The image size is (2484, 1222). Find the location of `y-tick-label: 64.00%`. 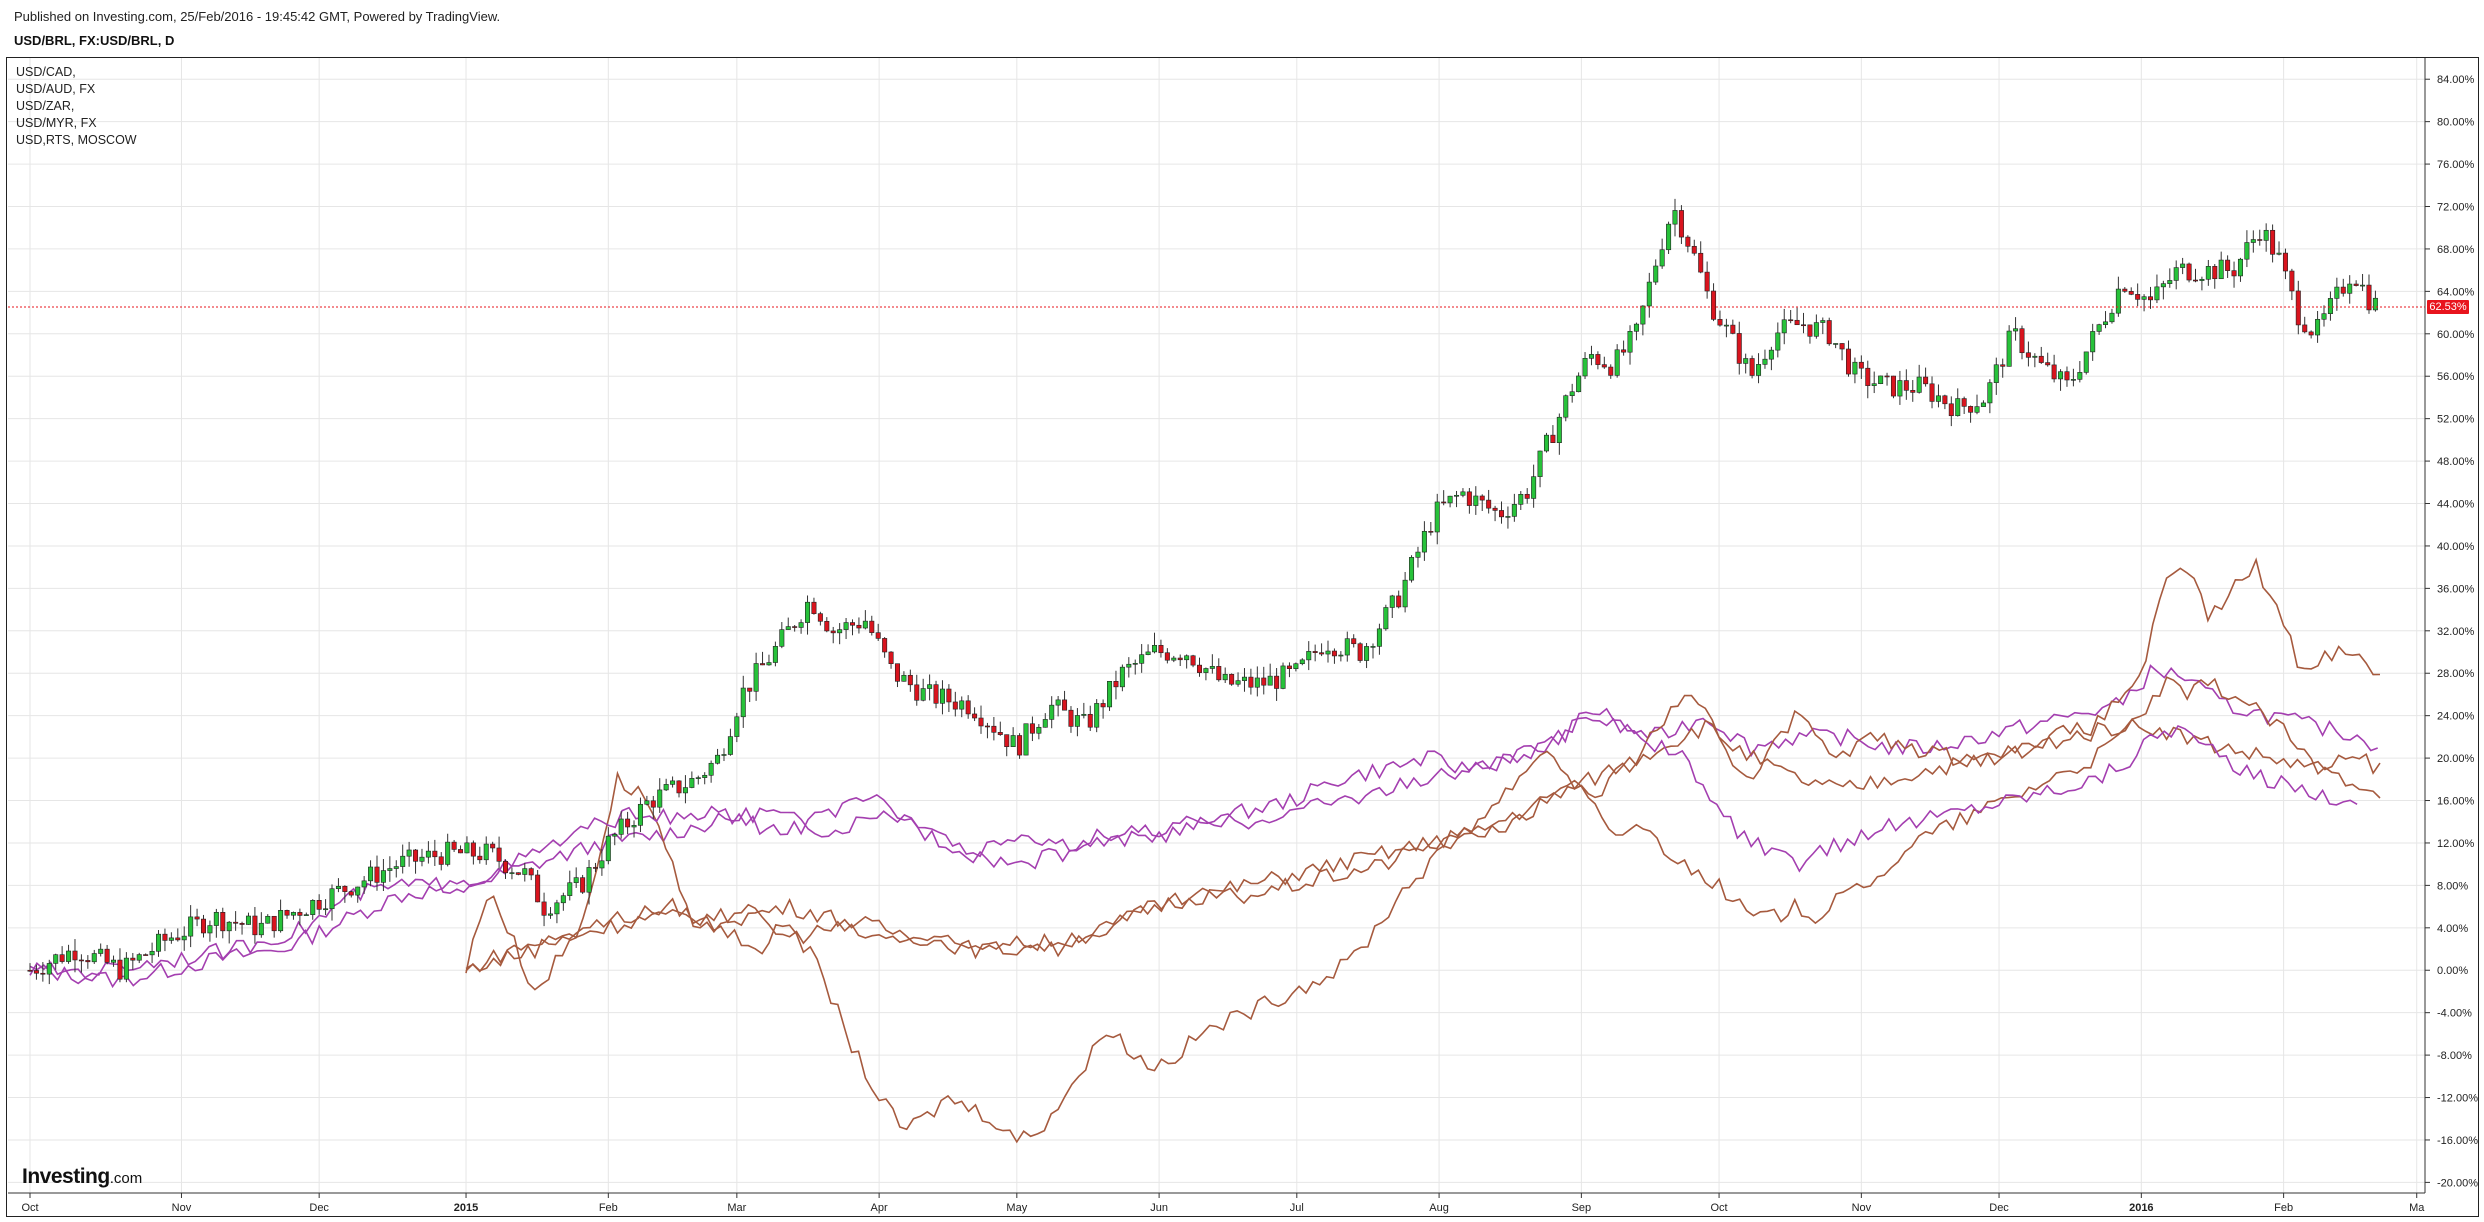

y-tick-label: 64.00% is located at coordinates (2456, 292).